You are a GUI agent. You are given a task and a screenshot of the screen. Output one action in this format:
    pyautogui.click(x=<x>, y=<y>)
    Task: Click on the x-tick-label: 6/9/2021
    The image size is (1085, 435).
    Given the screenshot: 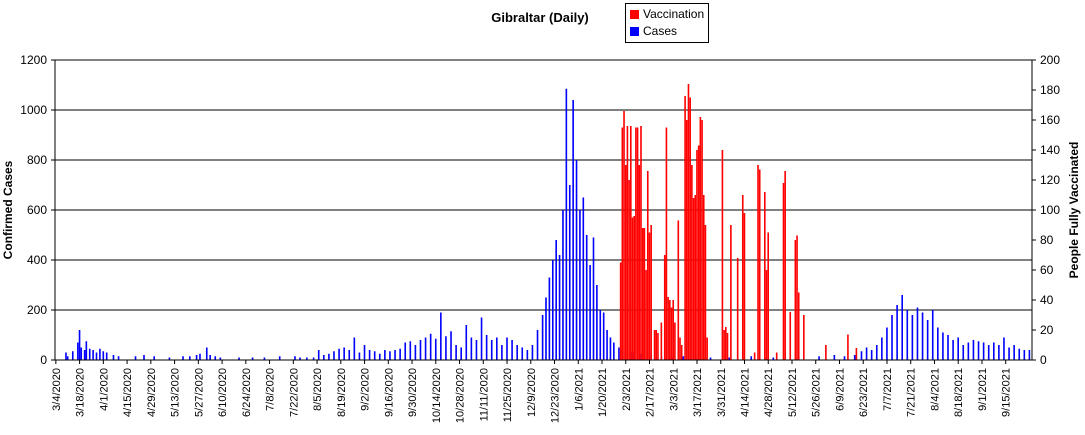 What is the action you would take?
    pyautogui.click(x=840, y=389)
    